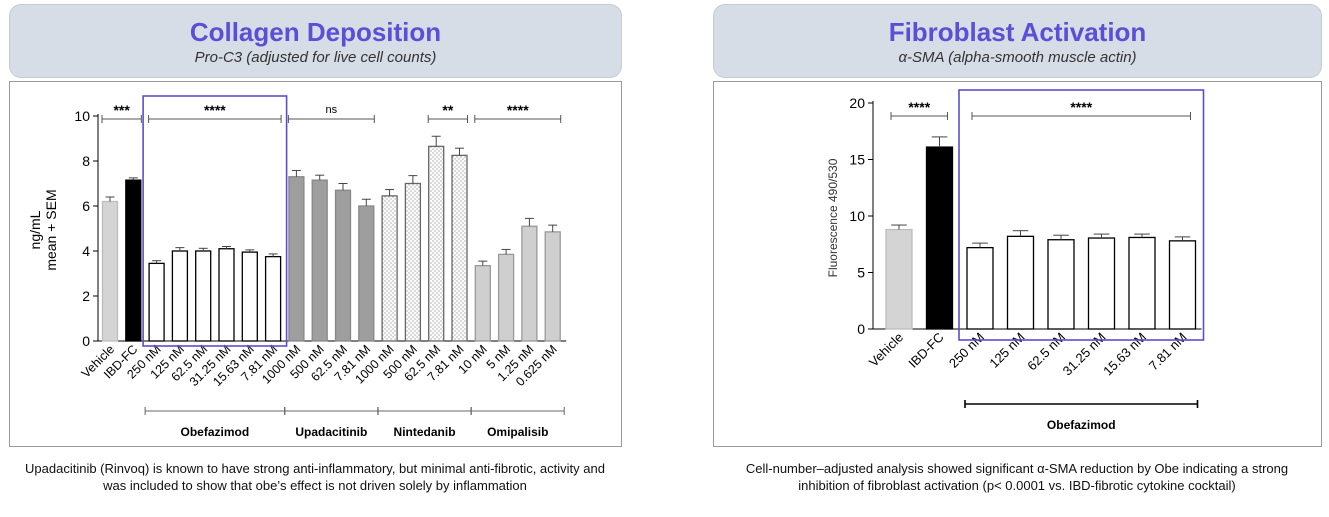 The height and width of the screenshot is (517, 1329). What do you see at coordinates (86, 296) in the screenshot?
I see `y-tick-label: 2` at bounding box center [86, 296].